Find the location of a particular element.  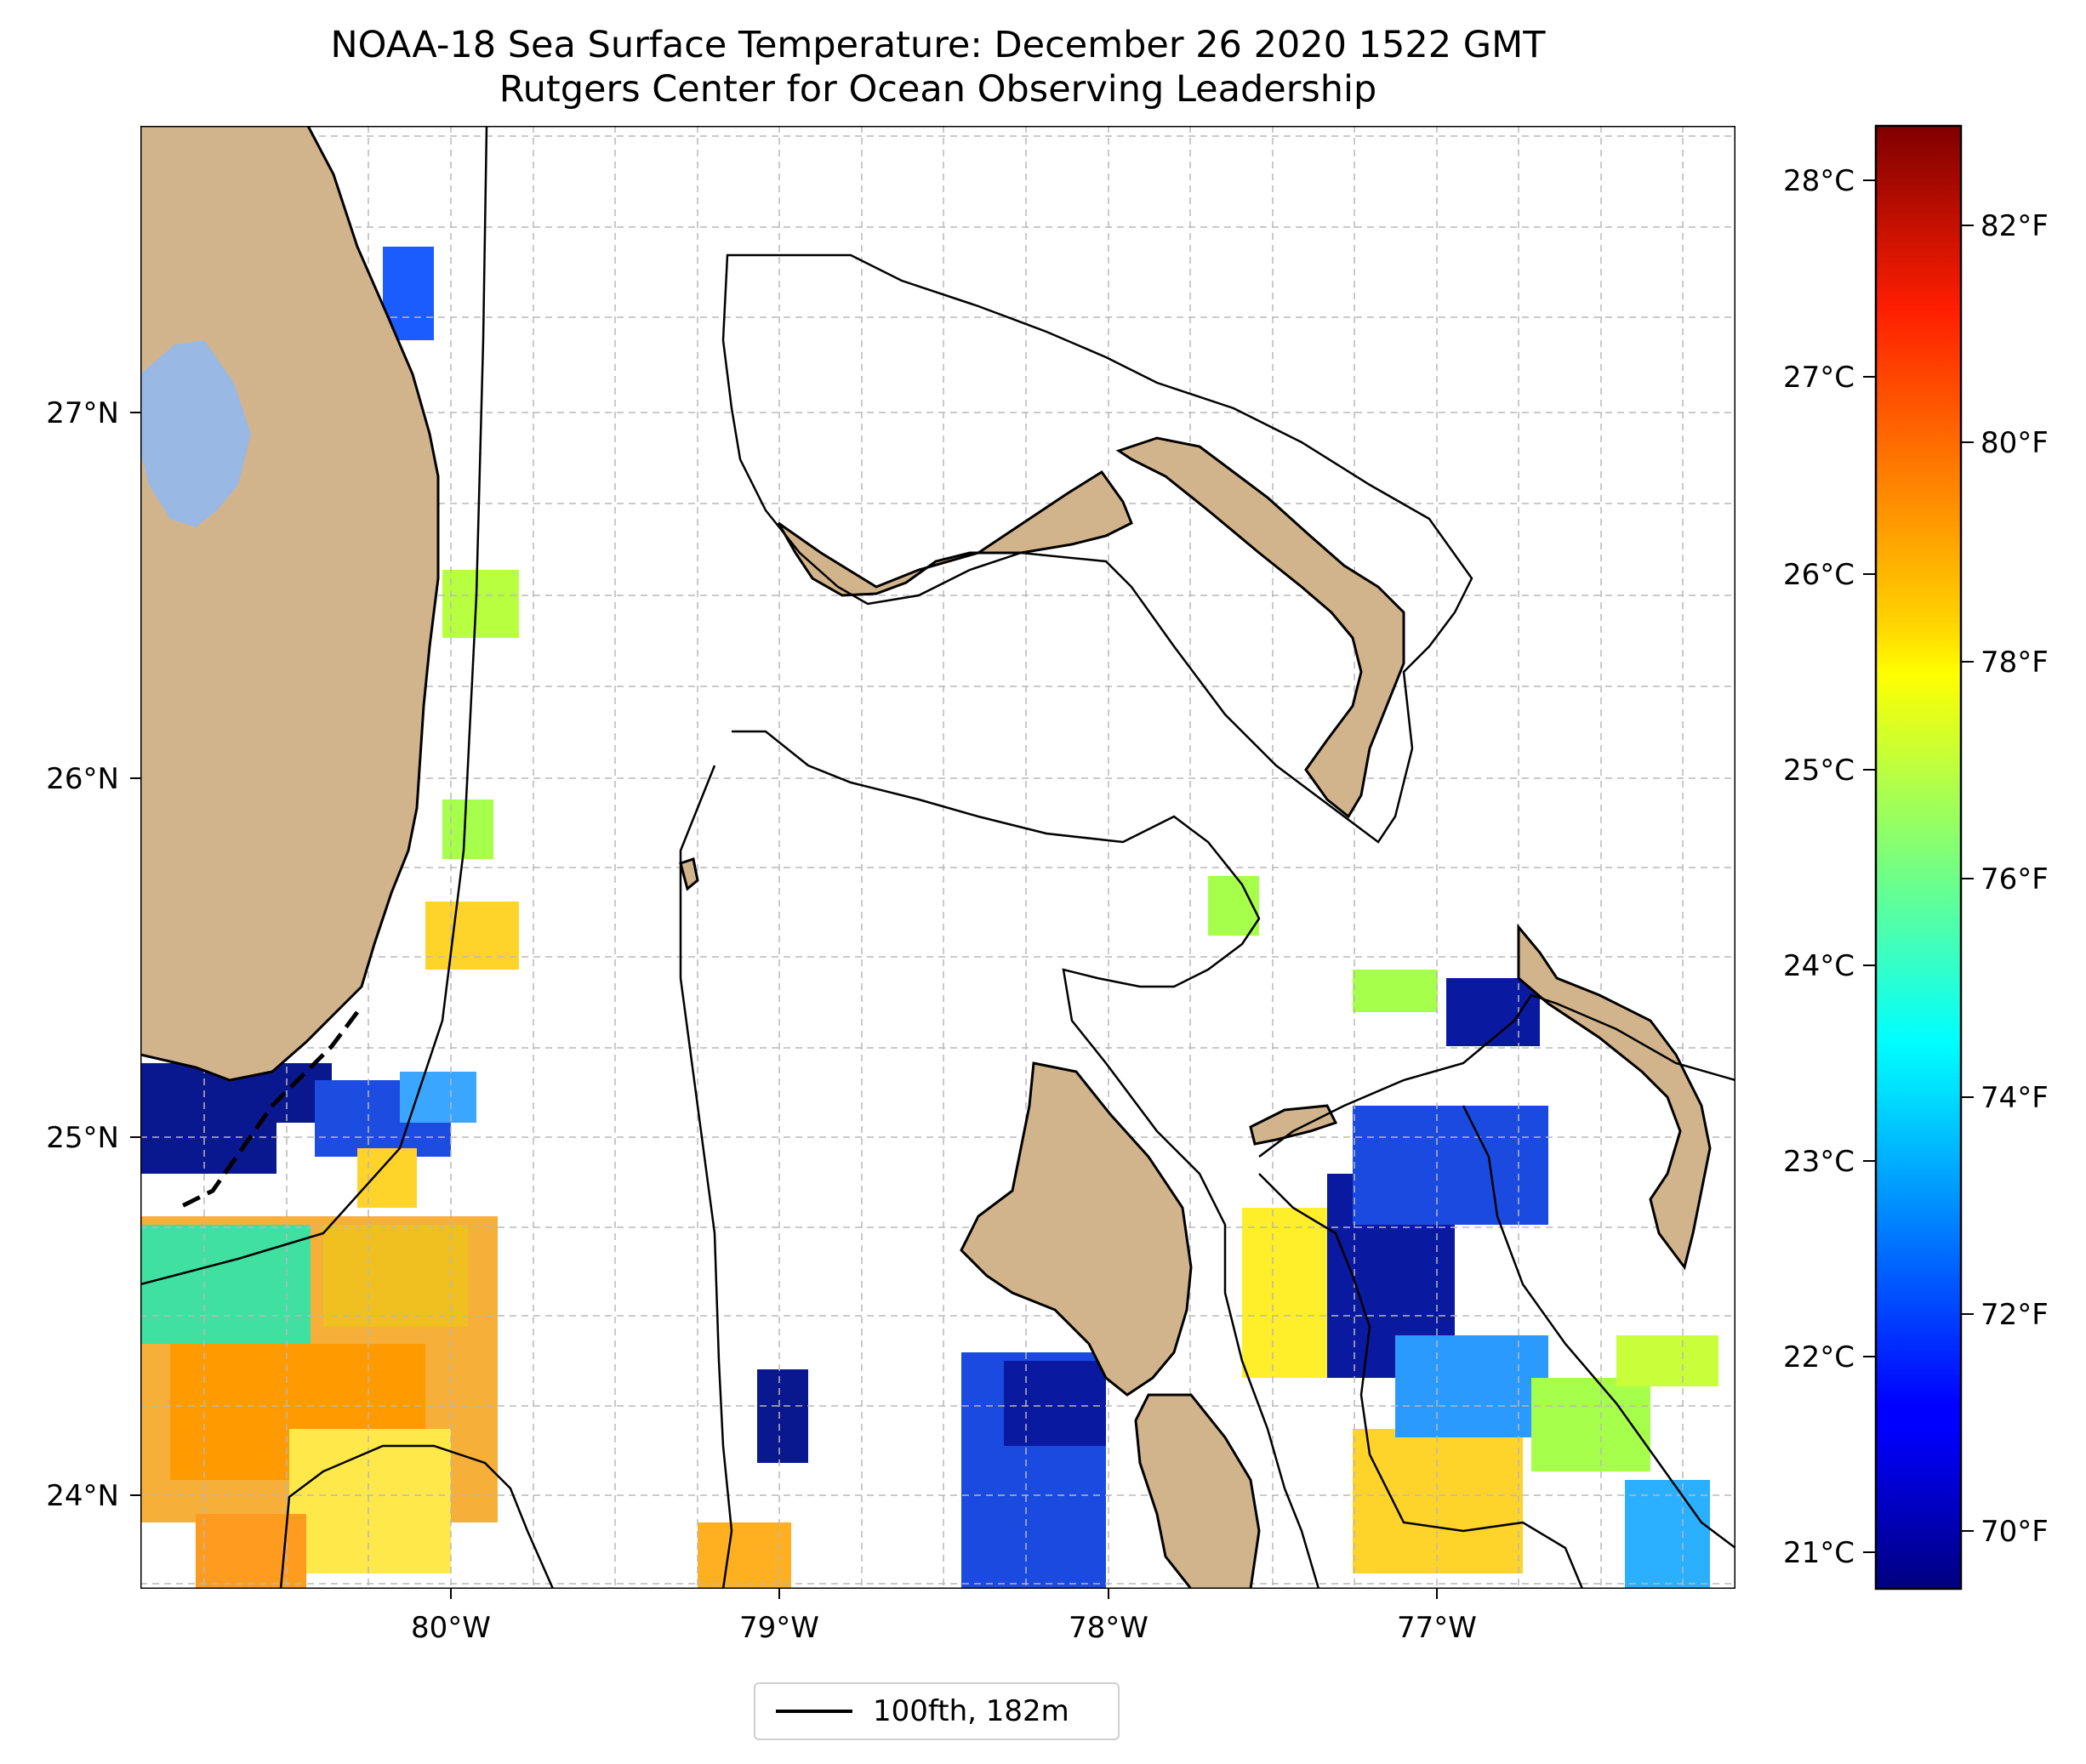

celsius-tick: 23°C is located at coordinates (1819, 1162).